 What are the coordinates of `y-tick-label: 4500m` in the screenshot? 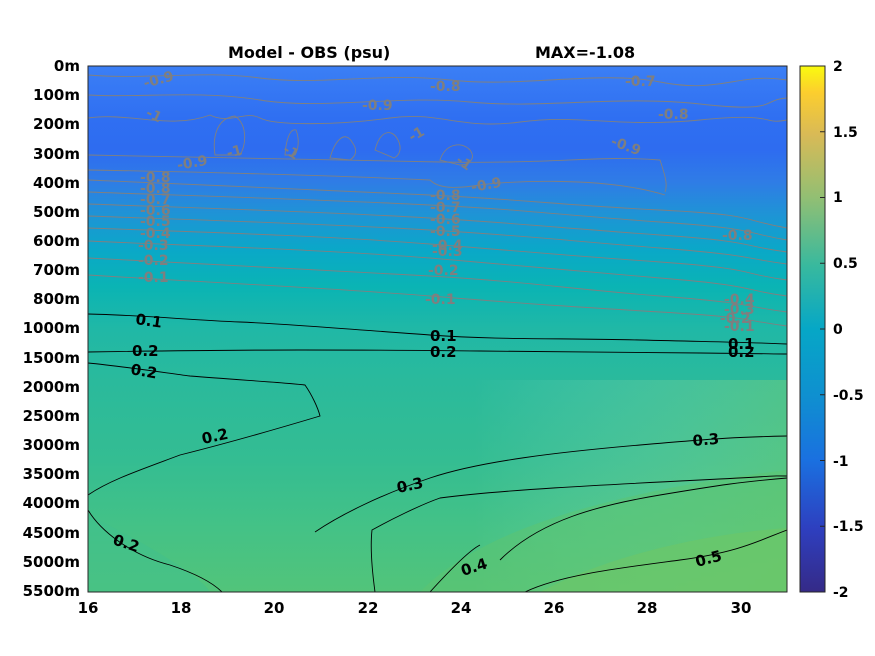 It's located at (51, 533).